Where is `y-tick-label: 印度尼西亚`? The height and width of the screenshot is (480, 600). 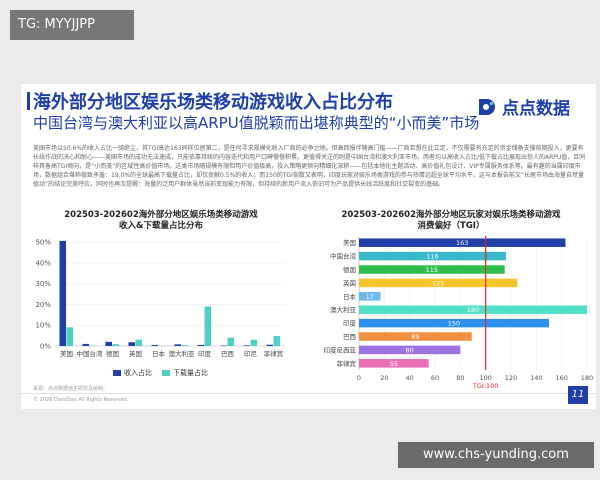
y-tick-label: 印度尼西亚 is located at coordinates (340, 349).